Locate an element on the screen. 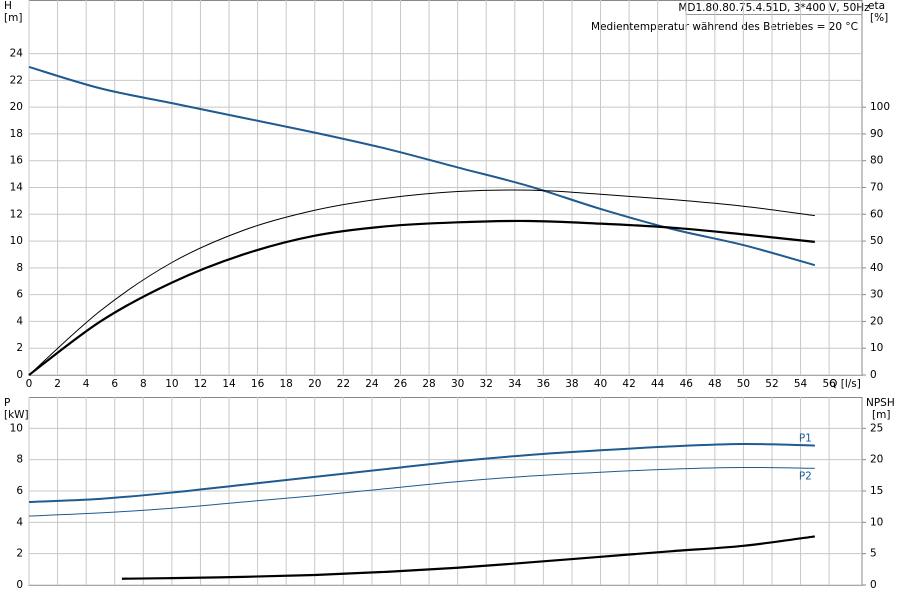  y2-axis-label: NPSH is located at coordinates (880, 403).